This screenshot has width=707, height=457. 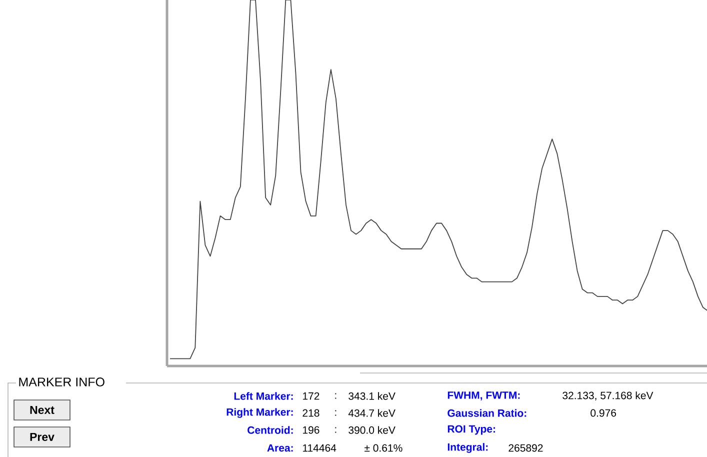 I want to click on text: Centroid:, so click(x=270, y=430).